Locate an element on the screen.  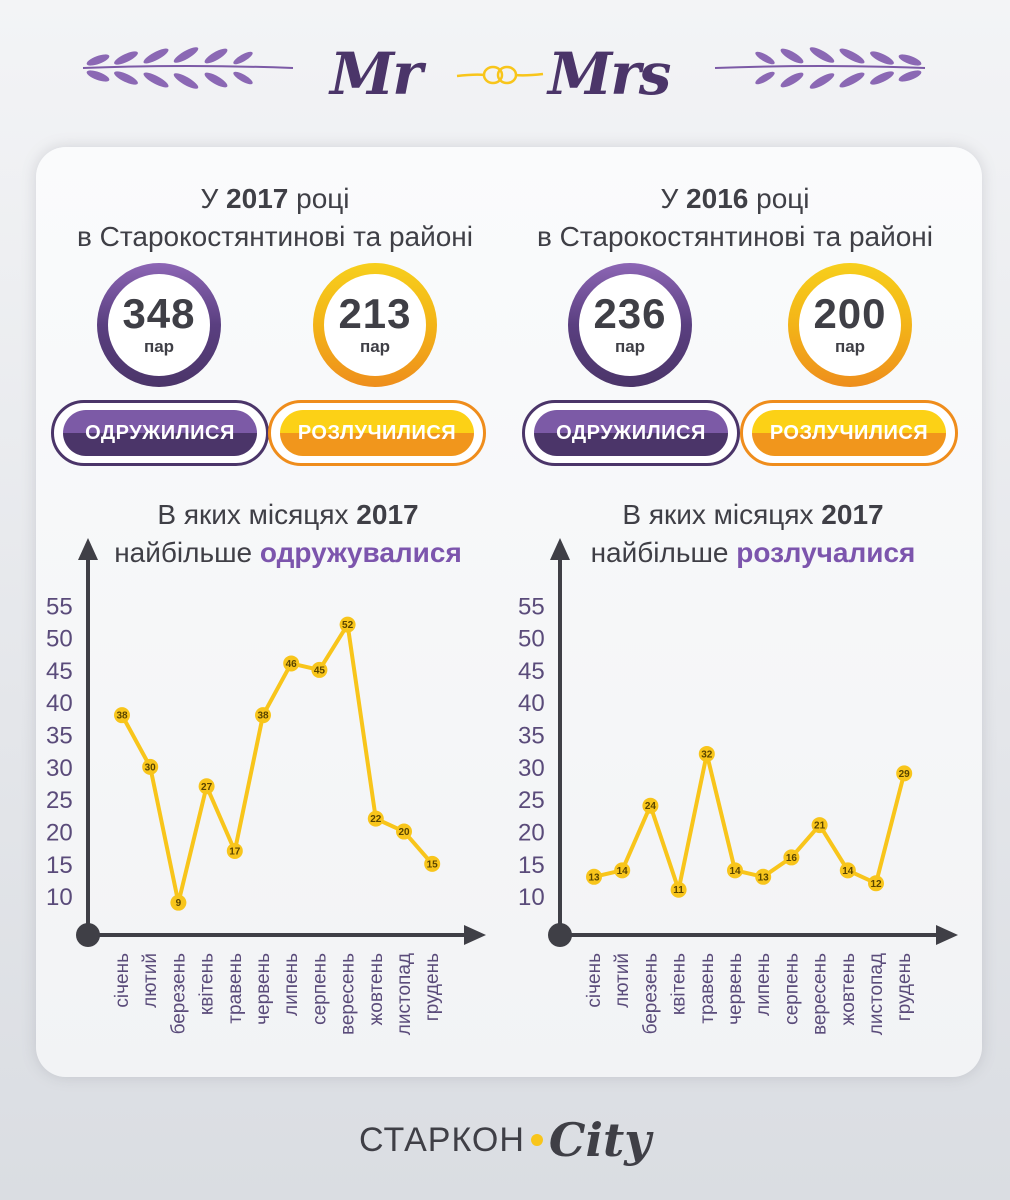
mr-title: Mr is located at coordinates (376, 74).